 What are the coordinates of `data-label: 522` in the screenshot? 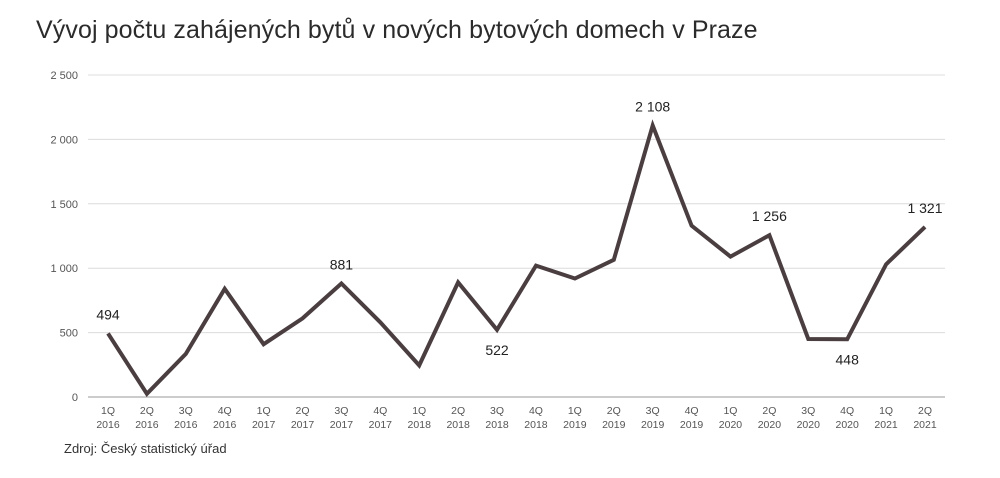 It's located at (497, 350).